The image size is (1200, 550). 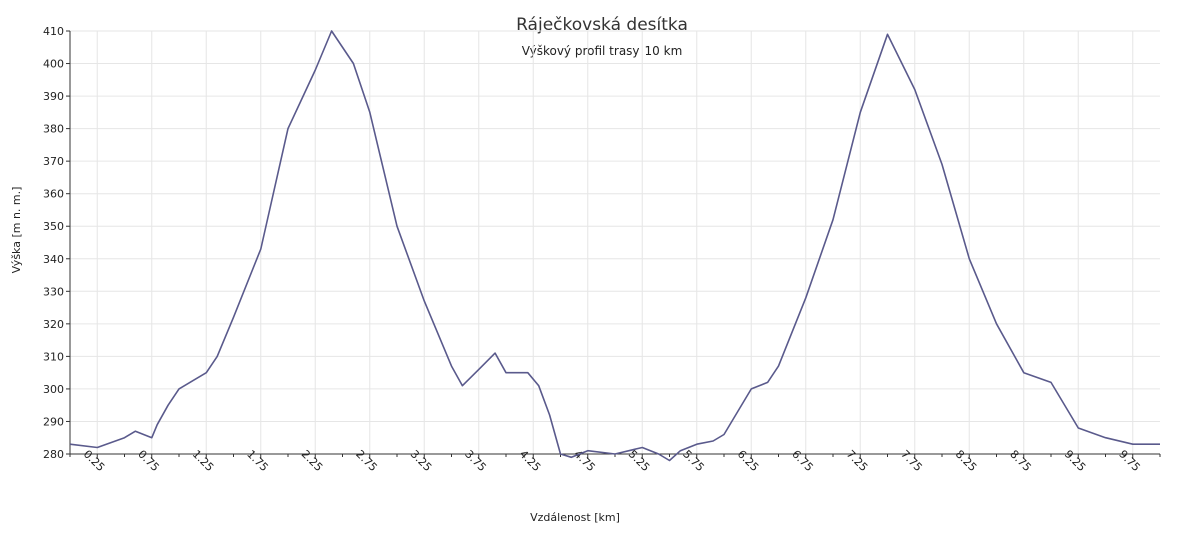 What do you see at coordinates (664, 51) in the screenshot?
I see `subtitle-value: 10 km` at bounding box center [664, 51].